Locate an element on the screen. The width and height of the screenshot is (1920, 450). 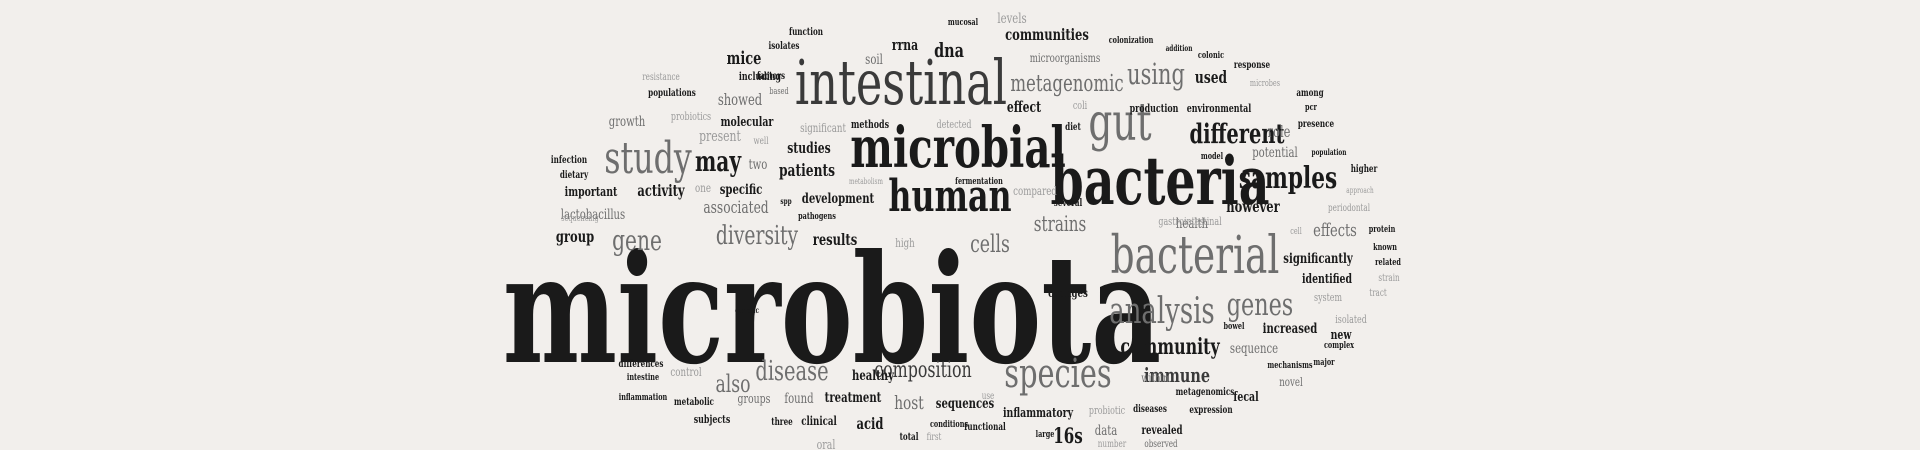
cloud-word-activity: activity is located at coordinates (661, 190).